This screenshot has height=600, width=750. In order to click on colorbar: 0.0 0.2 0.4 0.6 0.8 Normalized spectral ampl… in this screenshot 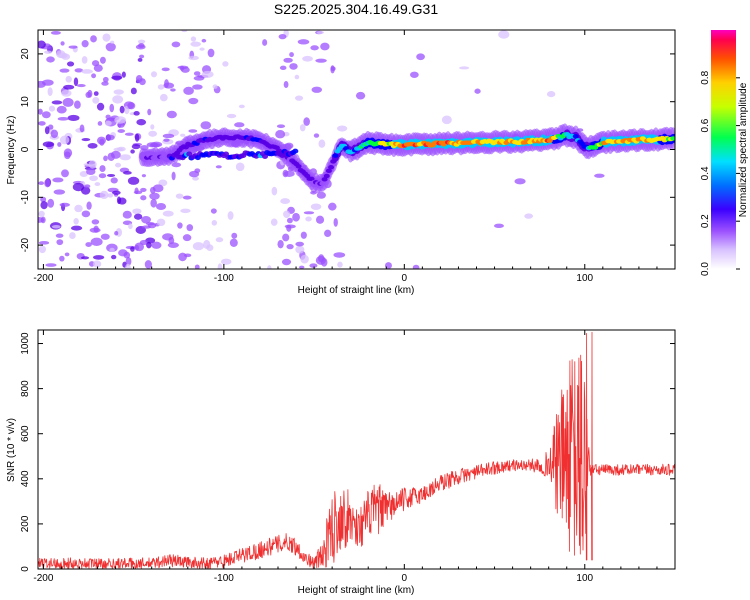, I will do `click(724, 153)`.